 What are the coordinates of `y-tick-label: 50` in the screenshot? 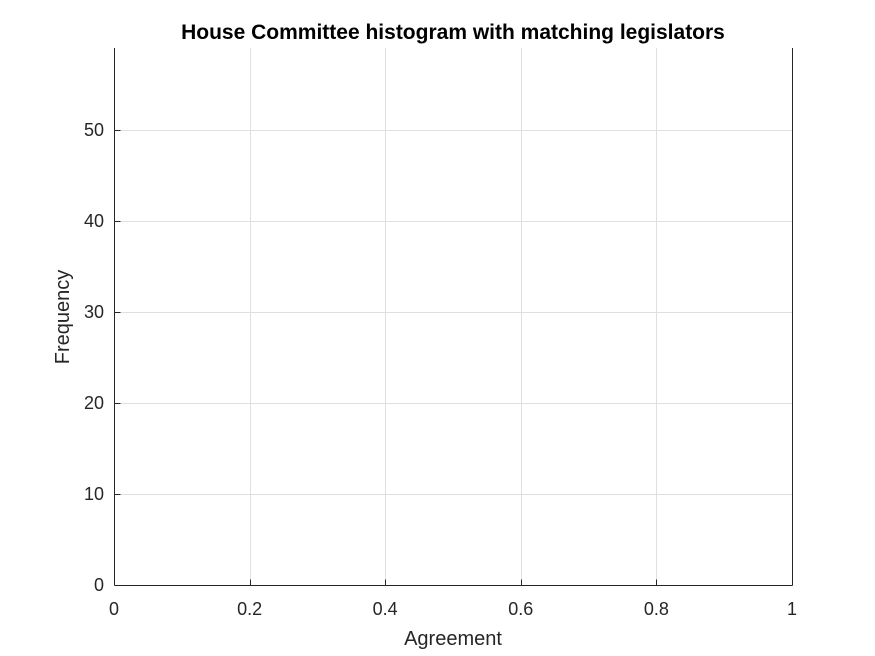 It's located at (94, 130).